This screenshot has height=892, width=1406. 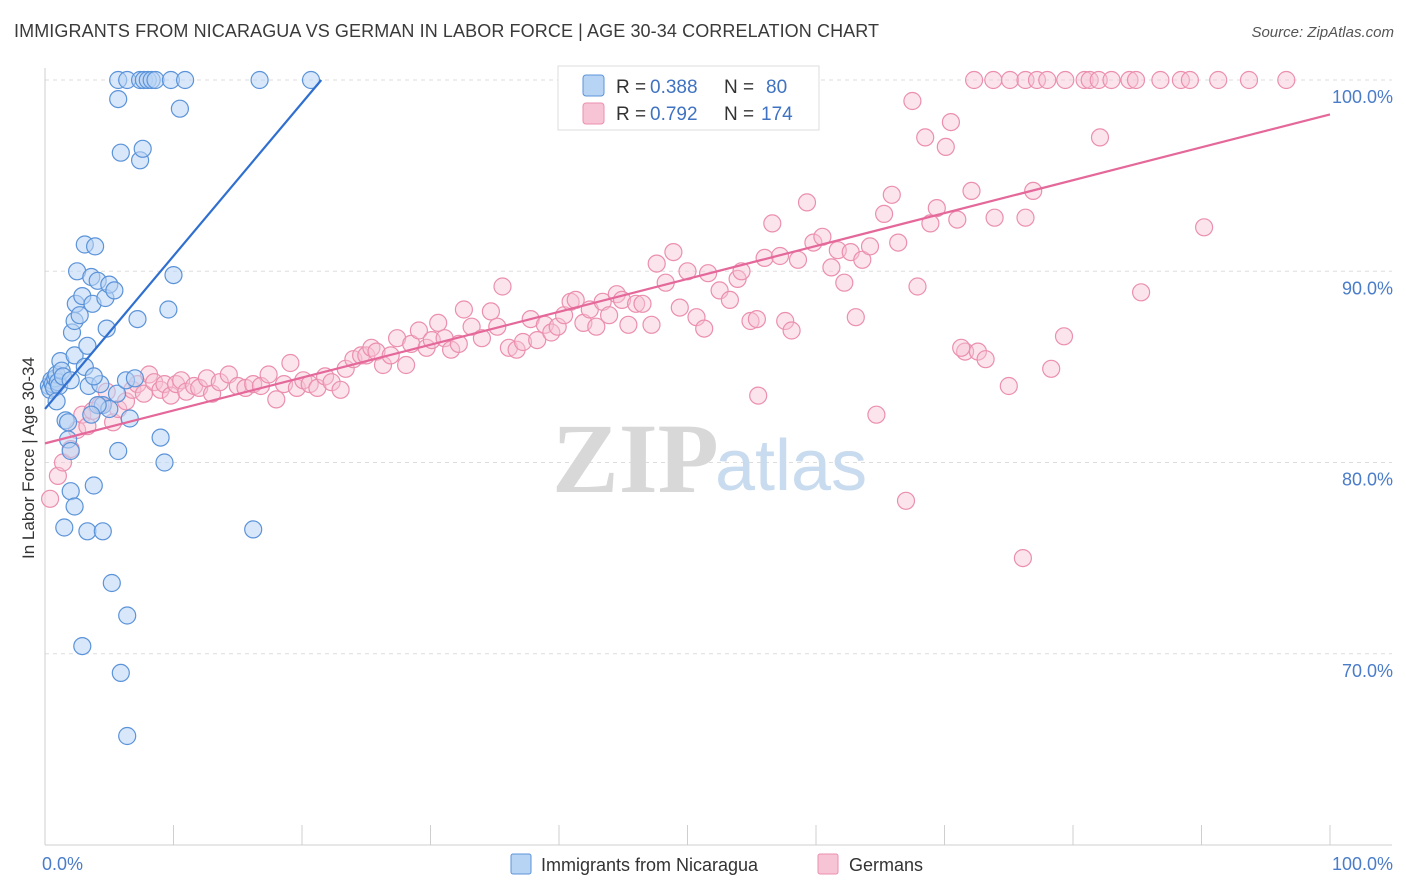 What do you see at coordinates (631, 87) in the screenshot?
I see `legend-r-label-1: R =` at bounding box center [631, 87].